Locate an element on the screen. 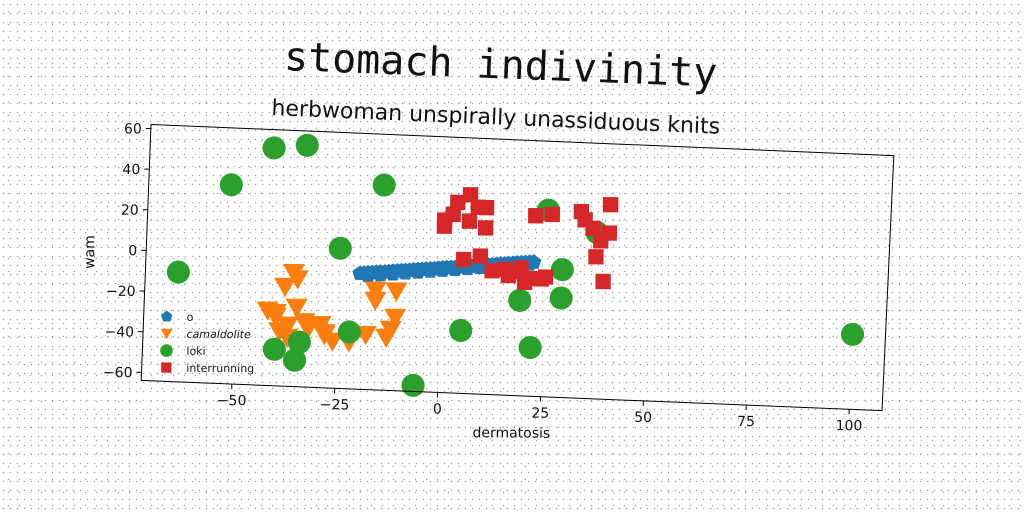  x-axis-label: dermatosis is located at coordinates (511, 433).